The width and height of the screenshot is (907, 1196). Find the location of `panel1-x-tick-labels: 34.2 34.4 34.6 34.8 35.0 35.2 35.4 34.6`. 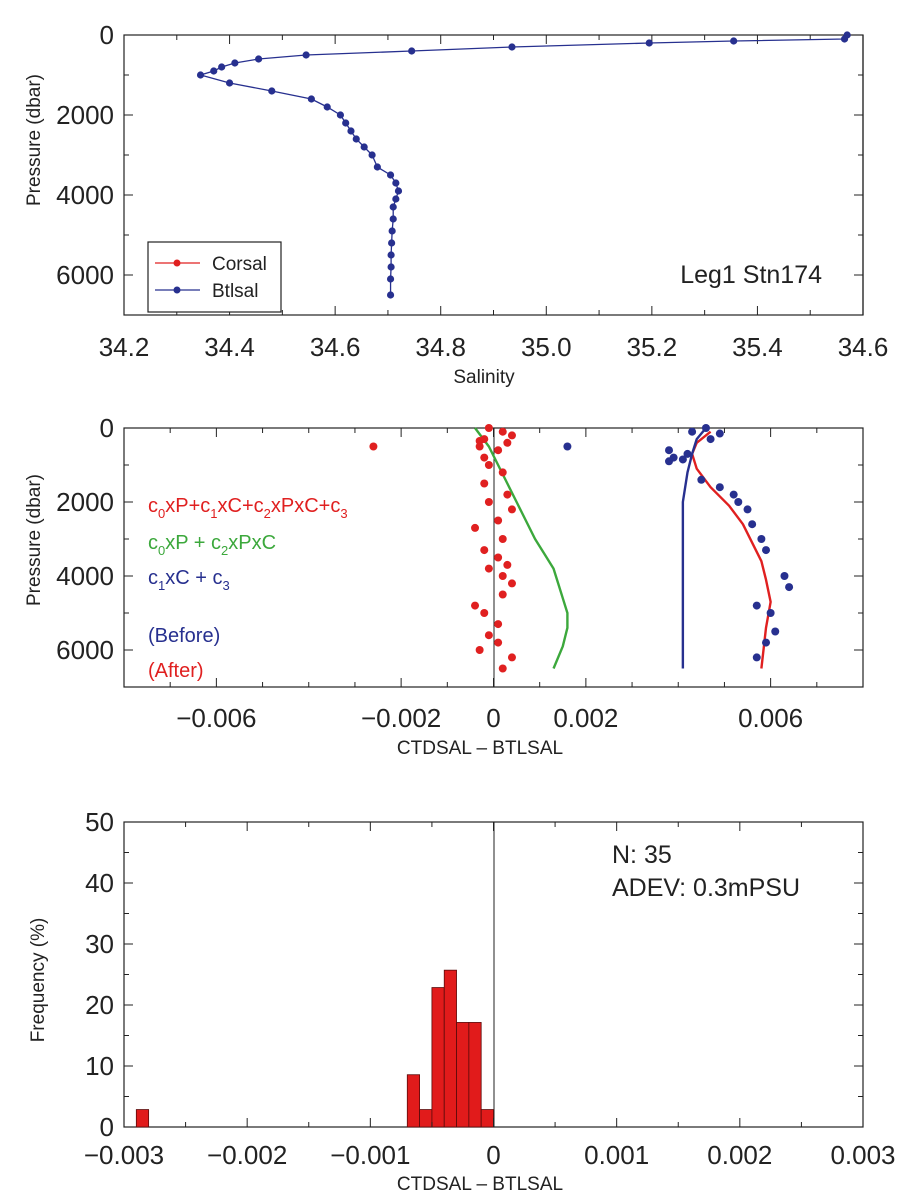

panel1-x-tick-labels: 34.2 34.4 34.6 34.8 35.0 35.2 35.4 34.6 is located at coordinates (494, 347).